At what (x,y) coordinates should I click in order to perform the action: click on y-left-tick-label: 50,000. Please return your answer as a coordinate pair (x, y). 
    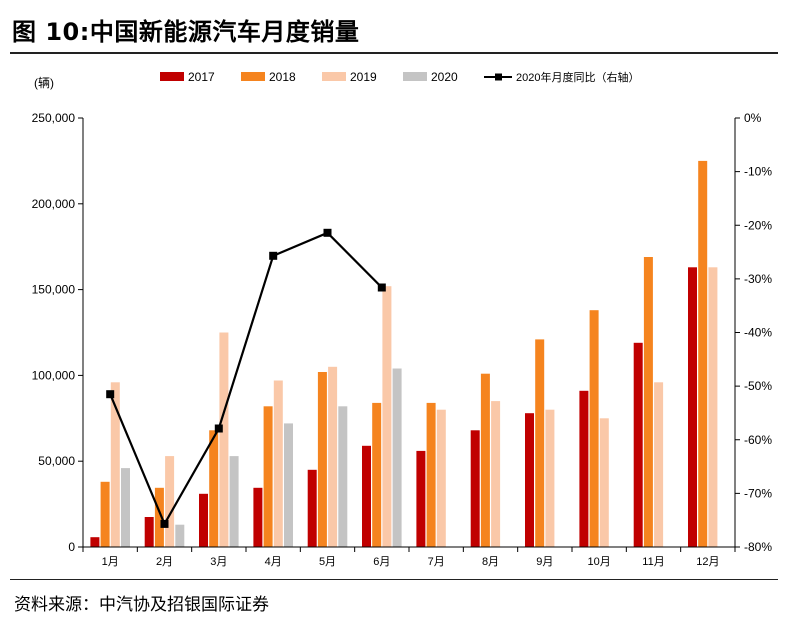
    Looking at the image, I should click on (56, 461).